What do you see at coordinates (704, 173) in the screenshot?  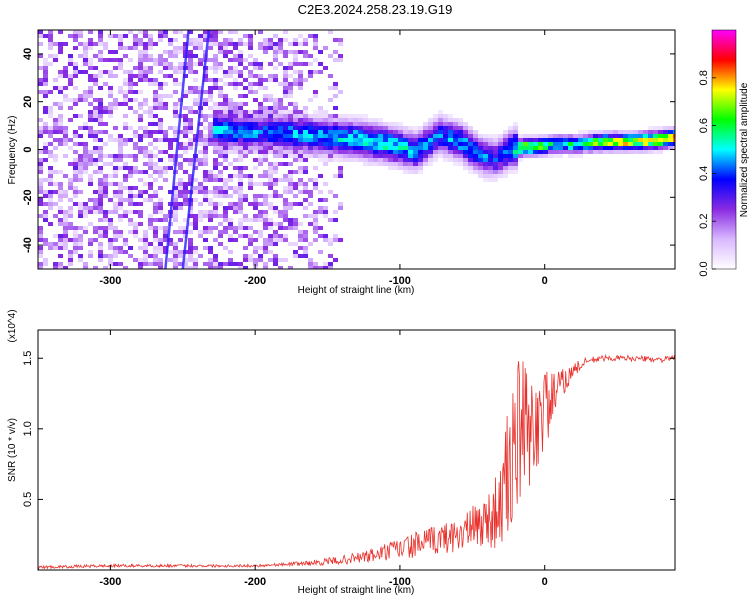 I see `colorbar-tick-label: 0.4` at bounding box center [704, 173].